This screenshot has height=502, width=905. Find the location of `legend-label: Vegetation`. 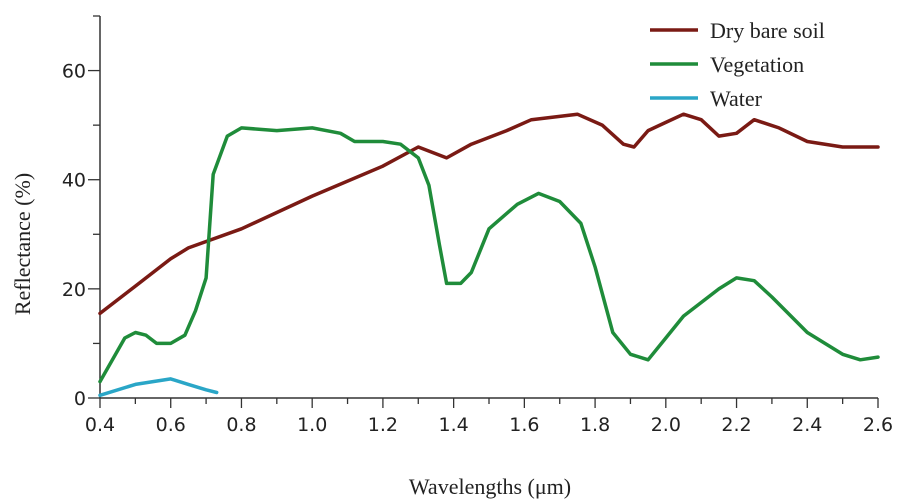

legend-label: Vegetation is located at coordinates (757, 64).